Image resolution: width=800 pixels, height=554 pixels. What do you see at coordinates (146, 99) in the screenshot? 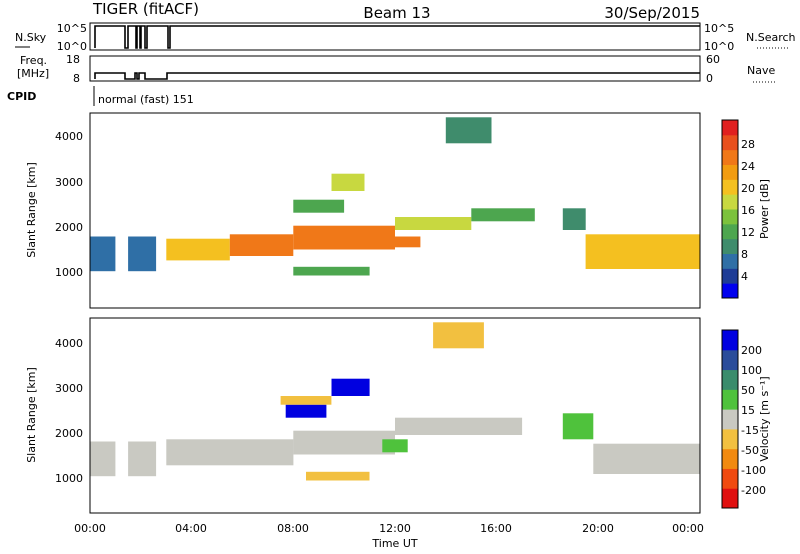
I see `cpid-text: normal (fast) 151` at bounding box center [146, 99].